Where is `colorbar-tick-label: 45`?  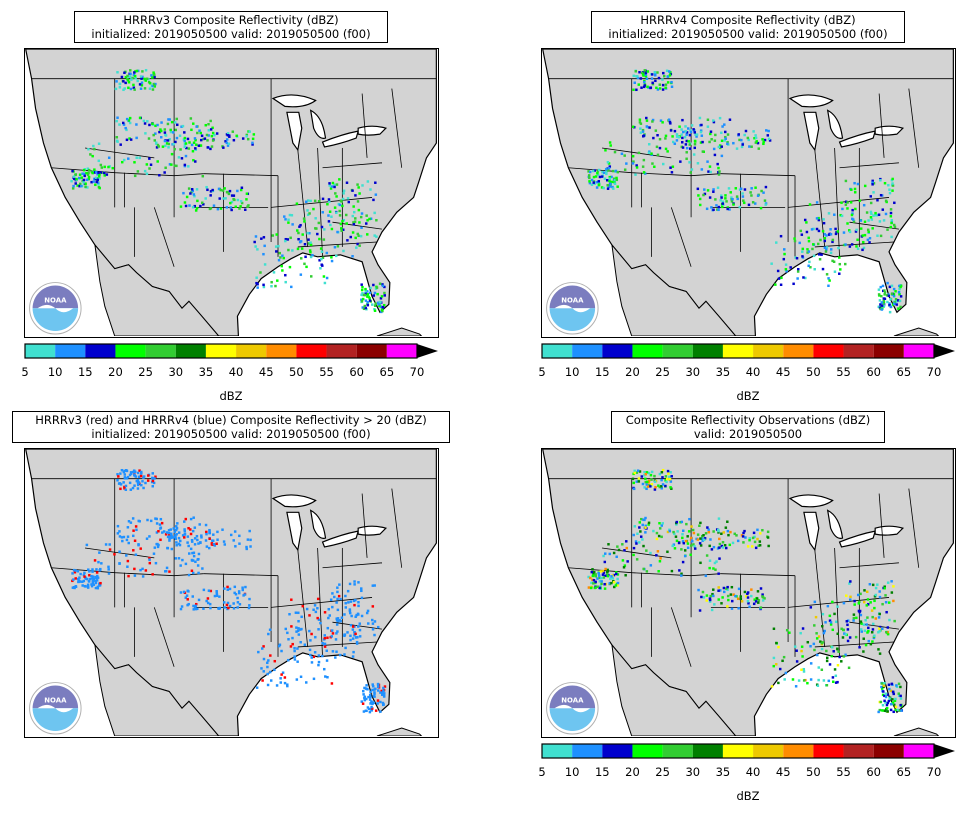
colorbar-tick-label: 45 is located at coordinates (266, 372).